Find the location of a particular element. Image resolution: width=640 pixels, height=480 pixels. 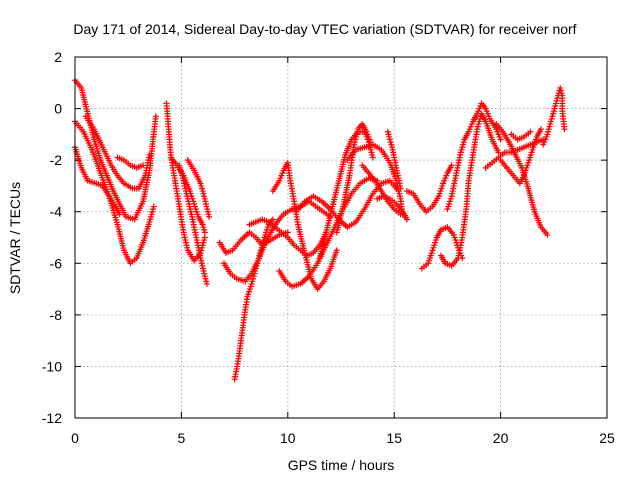

y-tick-label: -10 is located at coordinates (52, 366).